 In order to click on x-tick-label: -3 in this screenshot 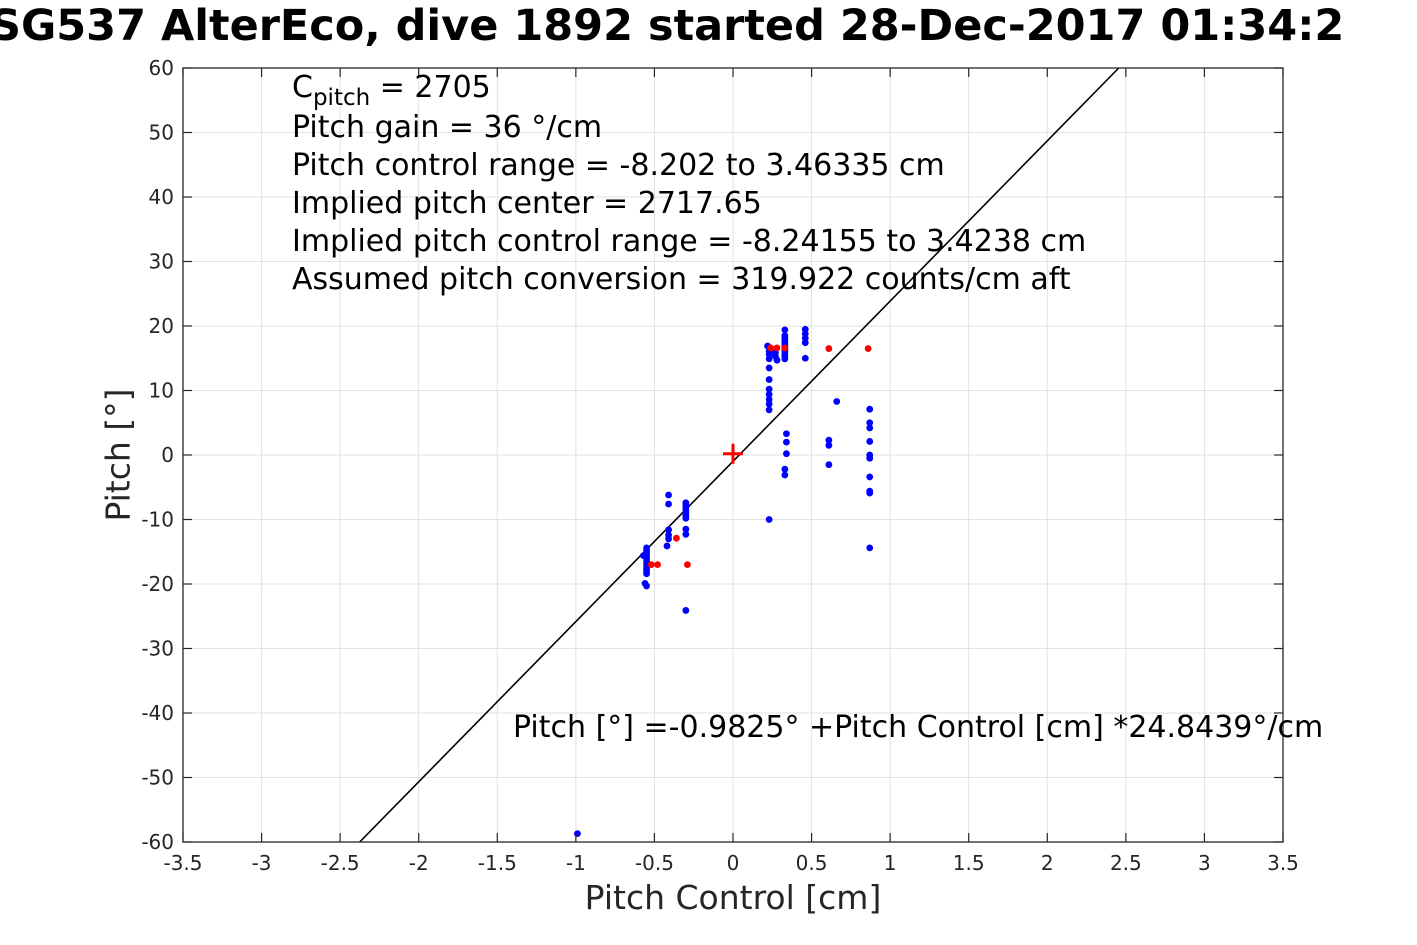, I will do `click(262, 863)`.